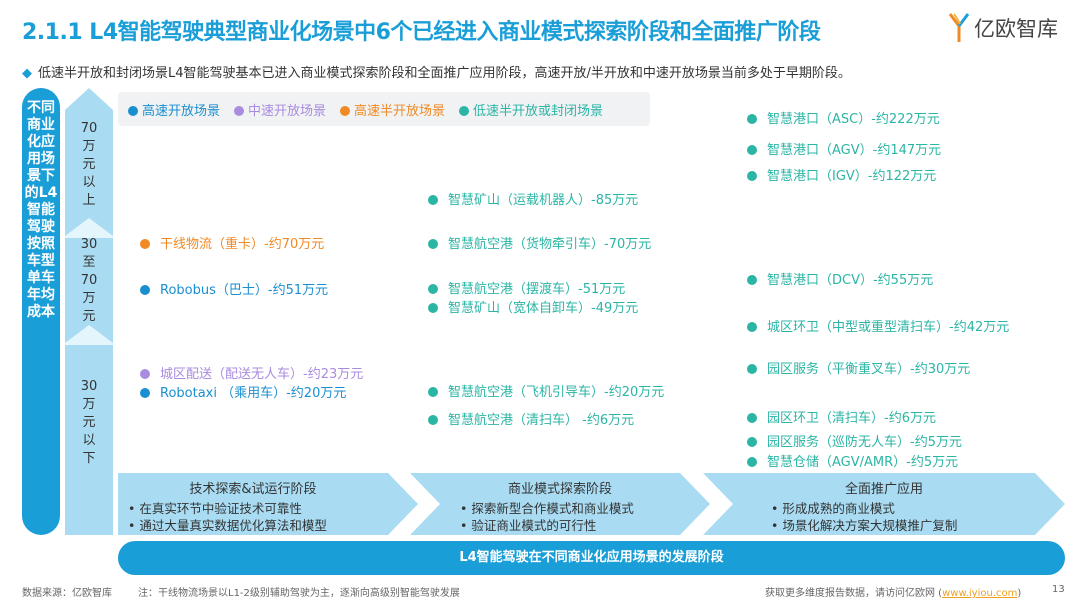 The width and height of the screenshot is (1080, 599). What do you see at coordinates (89, 164) in the screenshot?
I see `tier-high: 70万元以上` at bounding box center [89, 164].